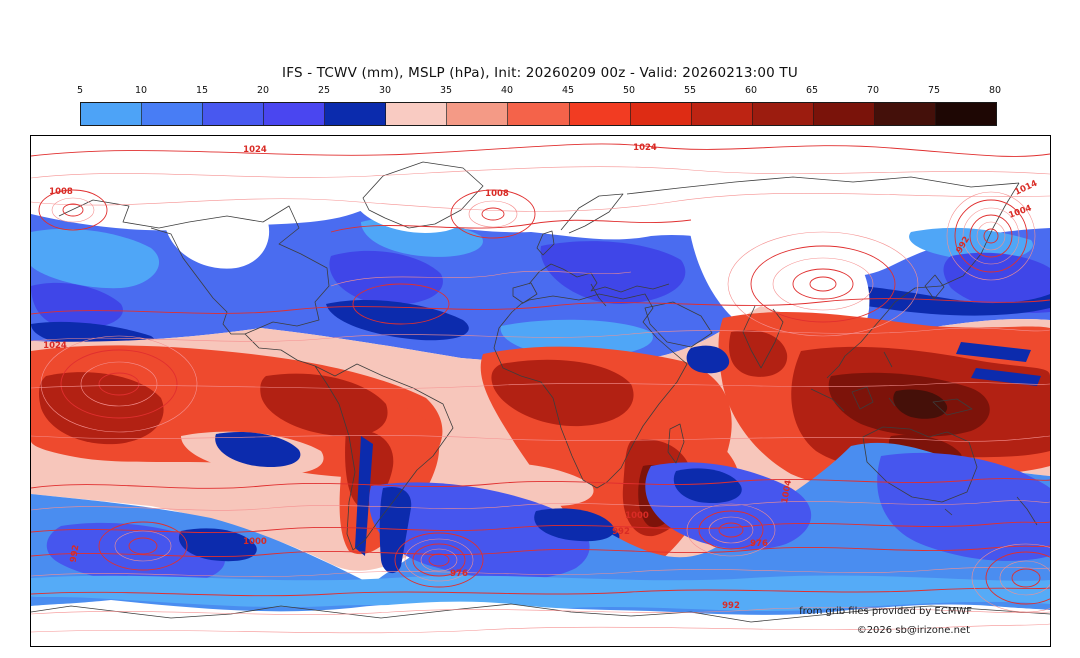 The image size is (1080, 658). Describe the element at coordinates (446, 90) in the screenshot. I see `colorbar-tick-label: 35` at that location.